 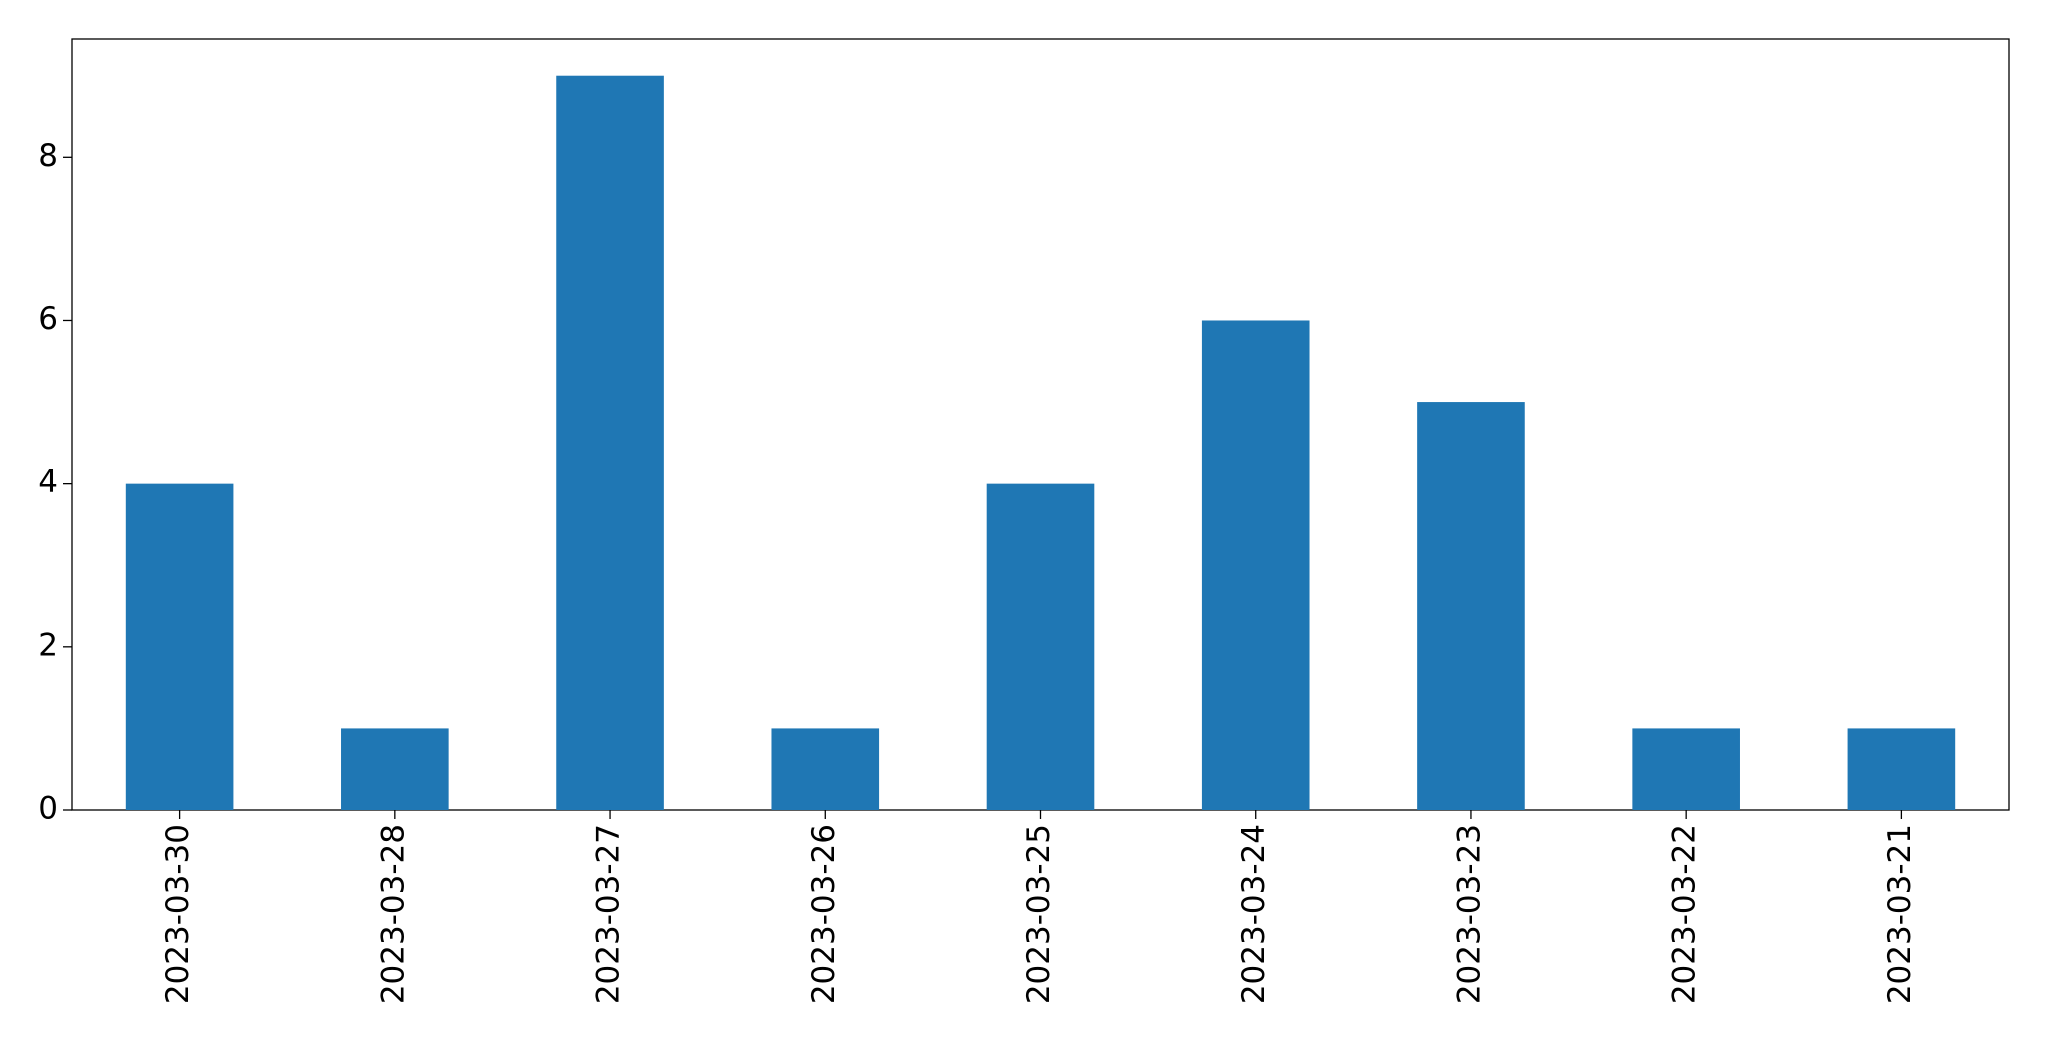 What do you see at coordinates (48, 809) in the screenshot?
I see `y-tick-label: 0` at bounding box center [48, 809].